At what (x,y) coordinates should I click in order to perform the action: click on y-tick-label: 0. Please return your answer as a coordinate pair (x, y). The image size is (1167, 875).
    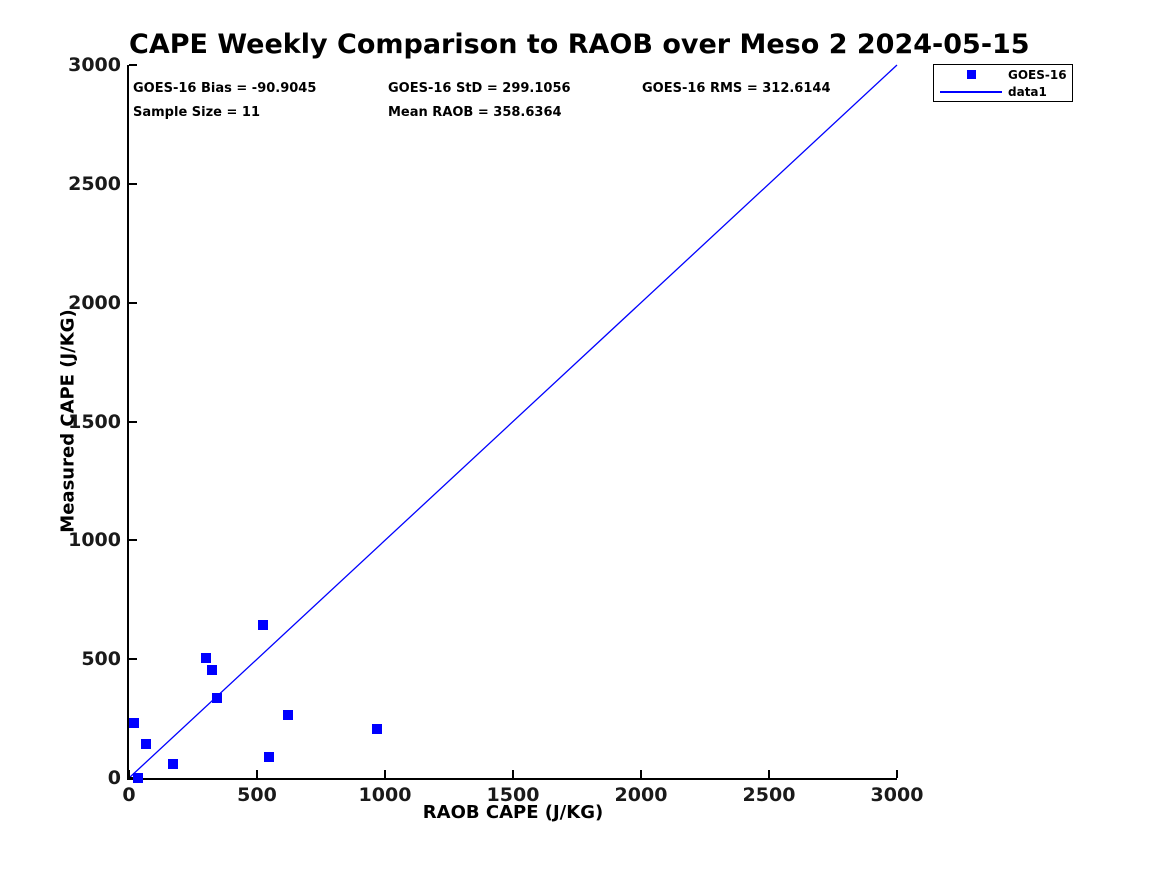
    Looking at the image, I should click on (114, 778).